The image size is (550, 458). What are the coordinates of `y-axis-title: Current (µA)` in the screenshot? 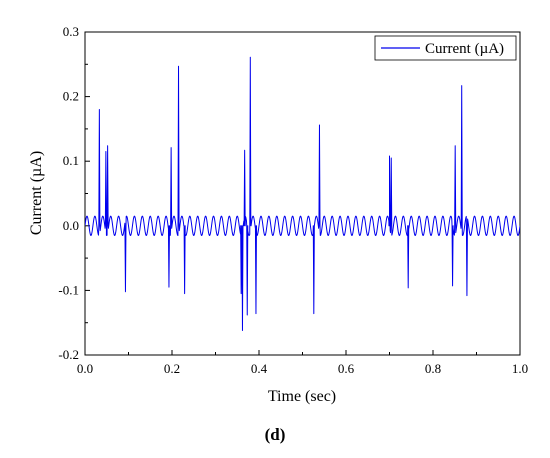 It's located at (36, 193).